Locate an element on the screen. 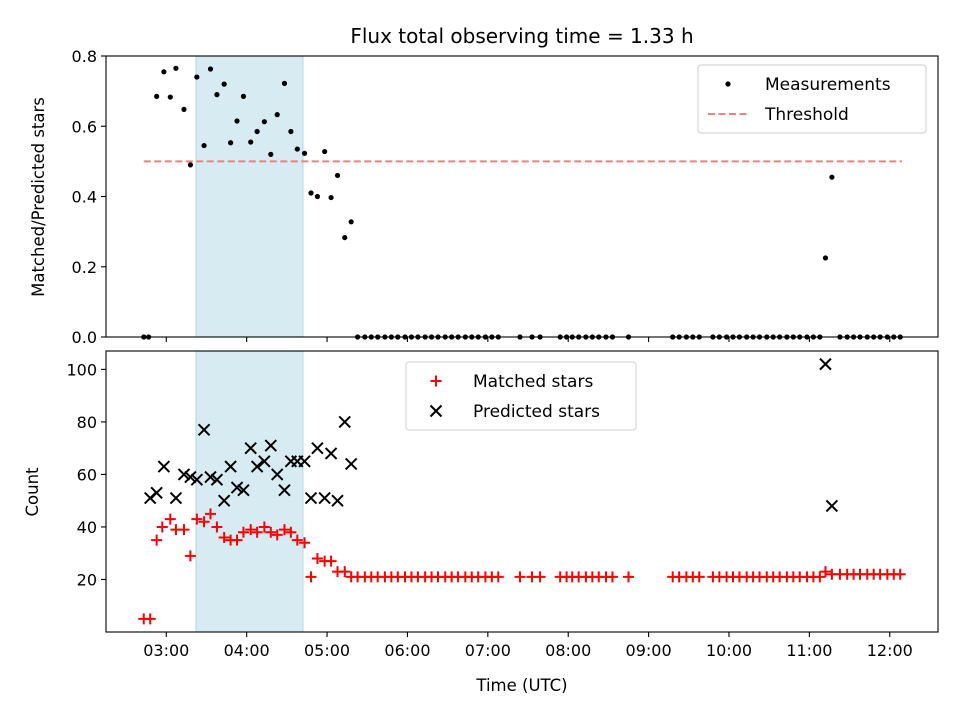  legend-label: Matched stars is located at coordinates (533, 382).